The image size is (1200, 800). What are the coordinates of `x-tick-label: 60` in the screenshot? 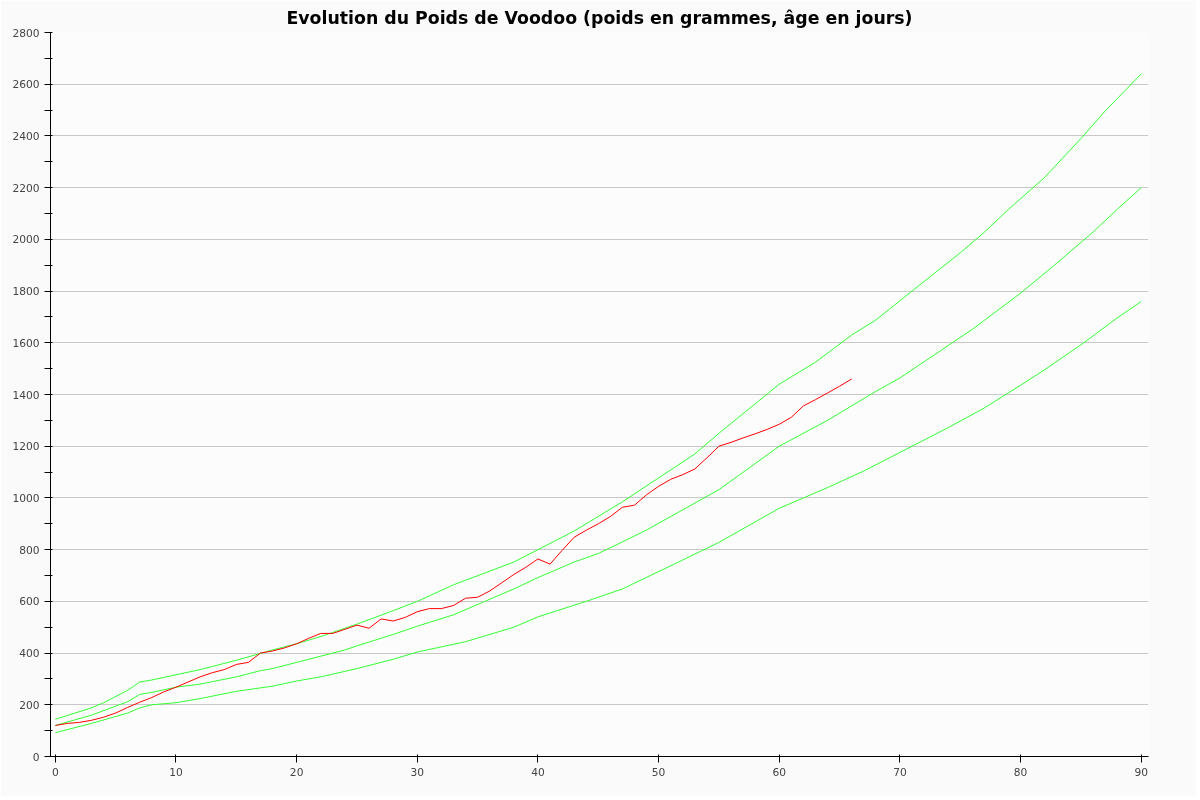 It's located at (779, 772).